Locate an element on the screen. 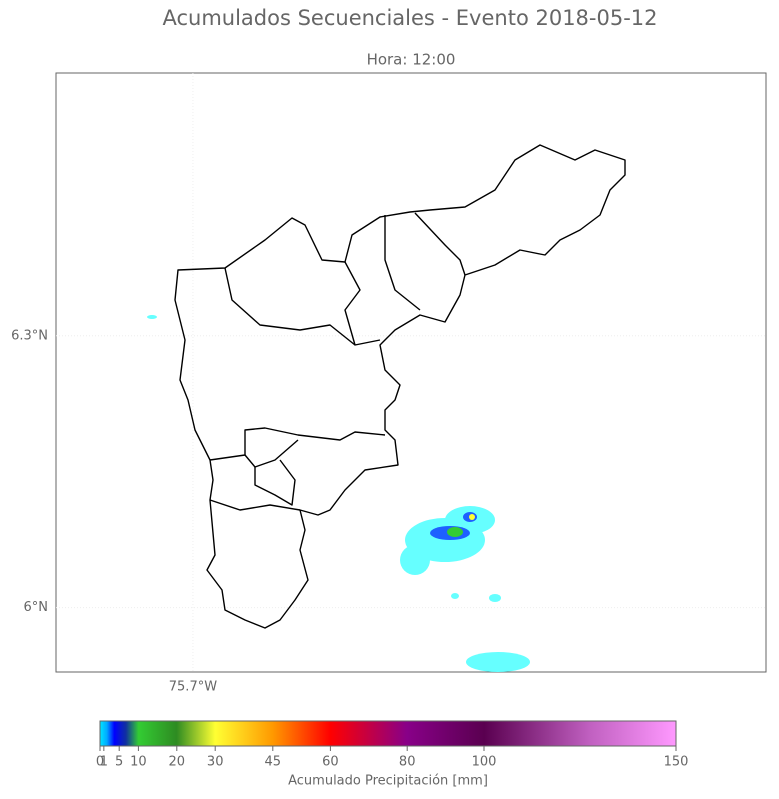 This screenshot has width=779, height=799. colorbar-tick-label: 0 is located at coordinates (100, 762).